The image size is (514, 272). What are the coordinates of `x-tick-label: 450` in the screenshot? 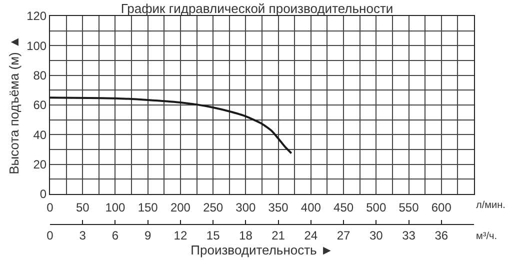 It's located at (344, 207).